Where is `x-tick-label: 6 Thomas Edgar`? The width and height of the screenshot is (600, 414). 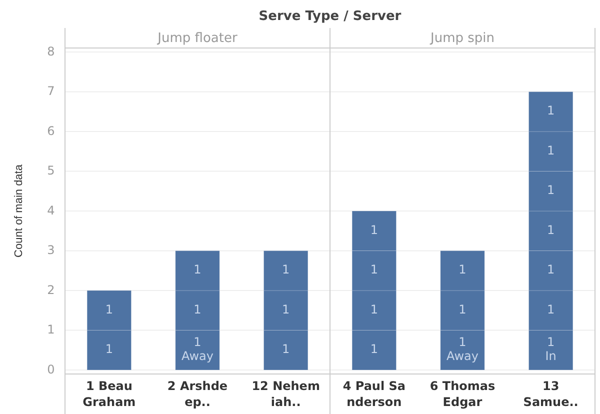 x-tick-label: 6 Thomas Edgar is located at coordinates (463, 394).